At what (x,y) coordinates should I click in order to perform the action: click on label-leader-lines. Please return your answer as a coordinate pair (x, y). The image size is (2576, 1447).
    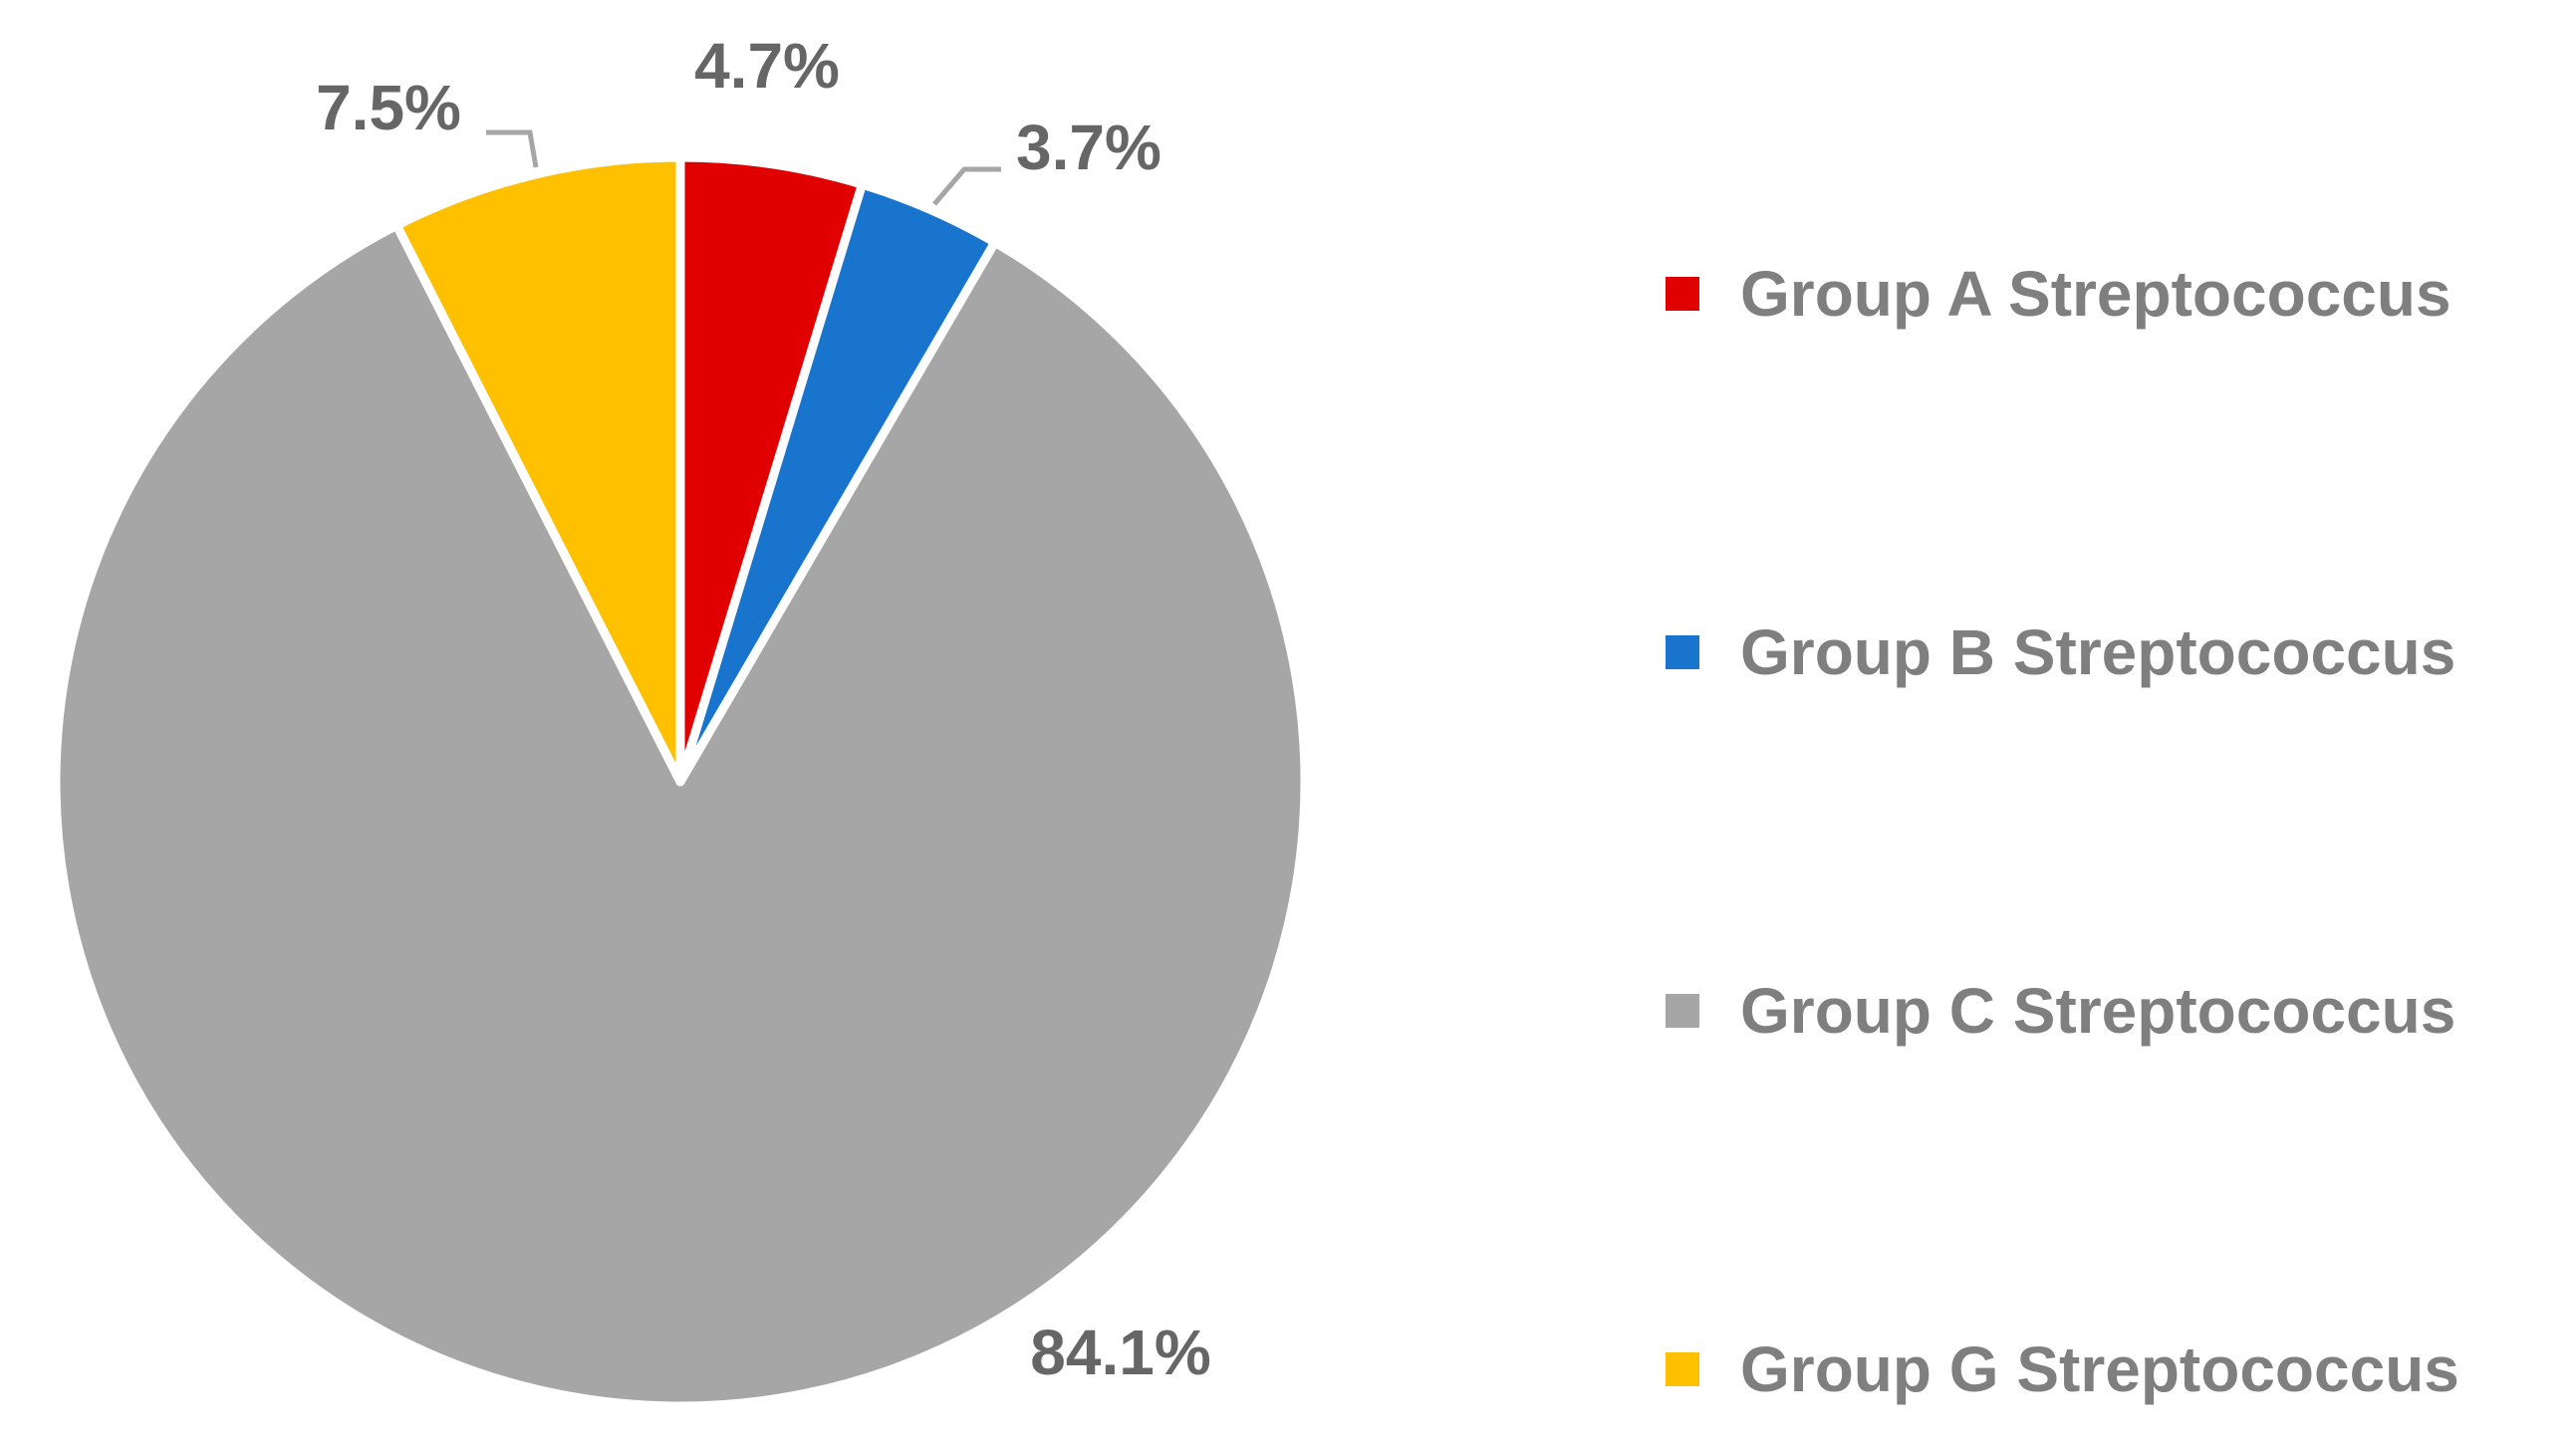
    Looking at the image, I should click on (743, 167).